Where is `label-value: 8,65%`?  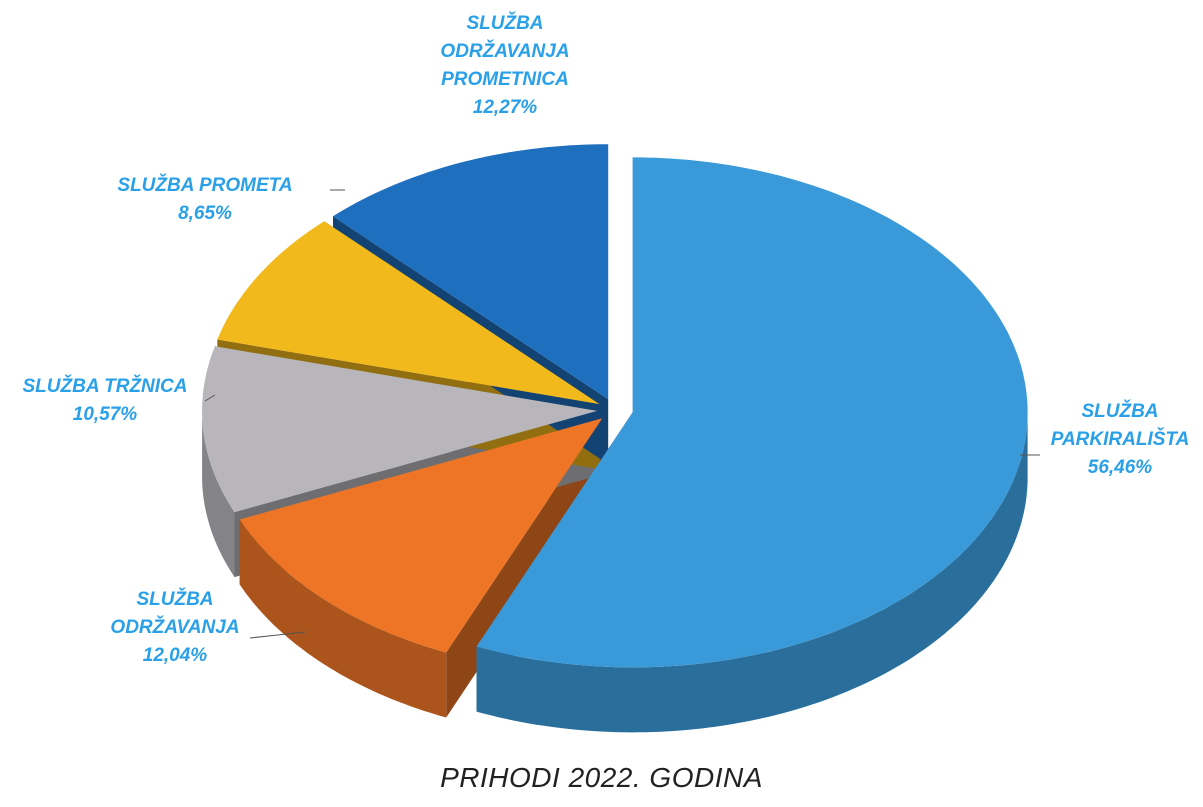
label-value: 8,65% is located at coordinates (205, 213).